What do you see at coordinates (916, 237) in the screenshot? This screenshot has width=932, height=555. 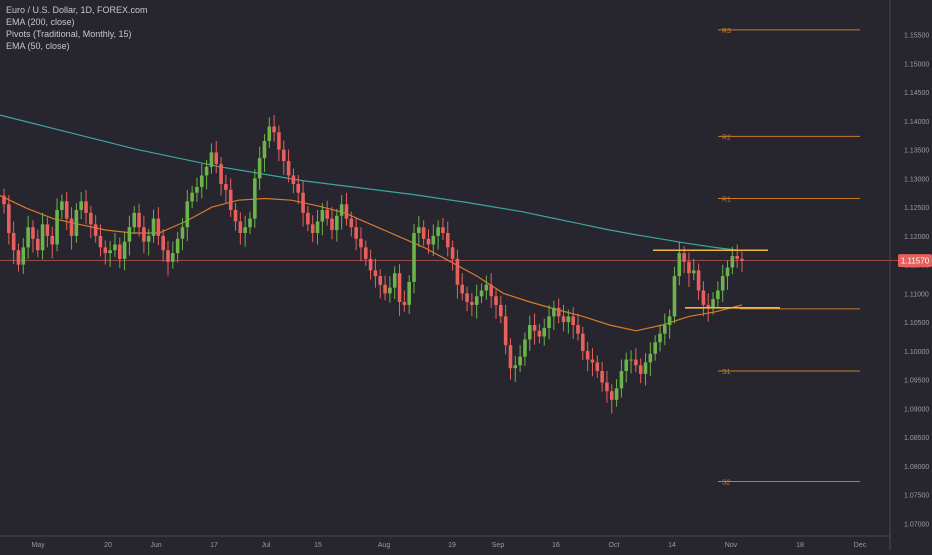 I see `y-tick-label: 1.12000` at bounding box center [916, 237].